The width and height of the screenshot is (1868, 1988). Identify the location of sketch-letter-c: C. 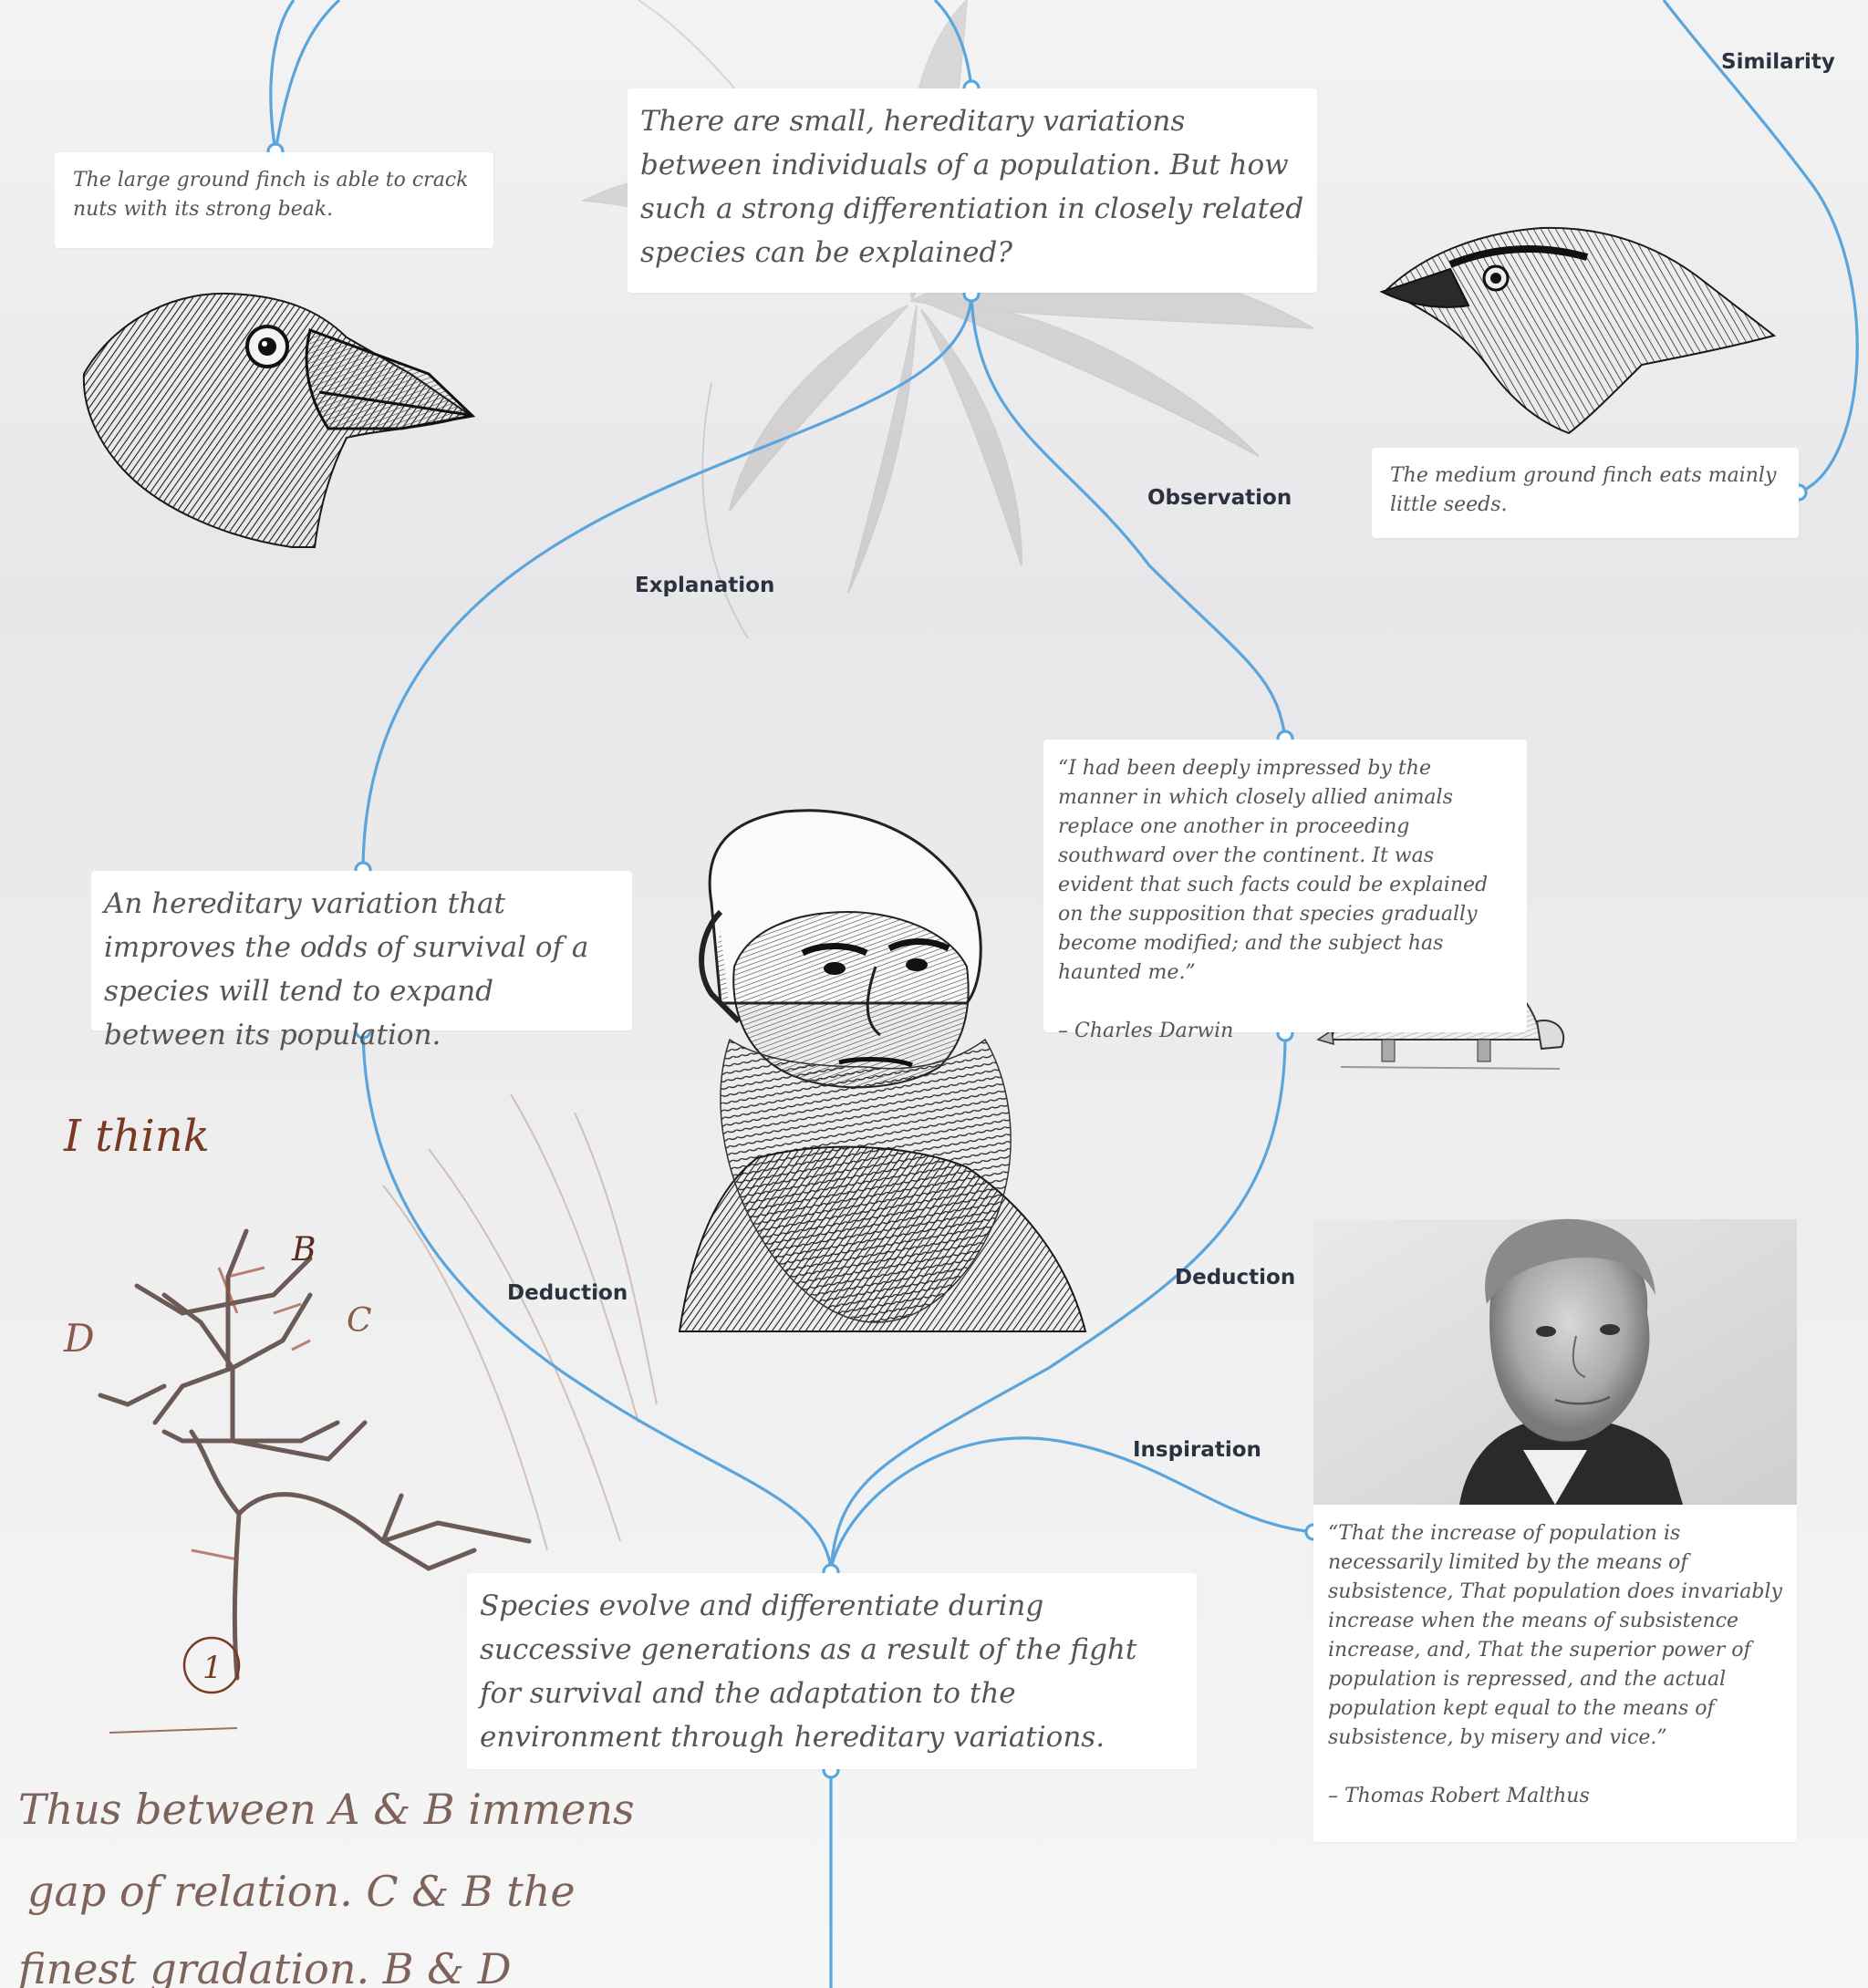
(359, 1321).